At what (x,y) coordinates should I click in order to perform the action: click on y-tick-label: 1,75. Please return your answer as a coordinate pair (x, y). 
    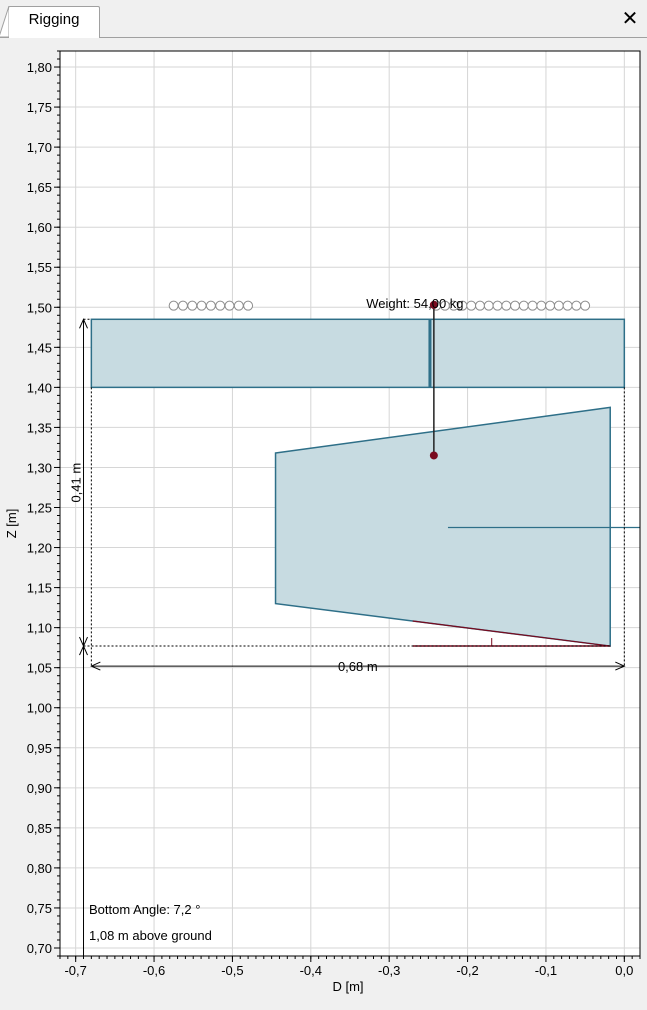
    Looking at the image, I should click on (39, 107).